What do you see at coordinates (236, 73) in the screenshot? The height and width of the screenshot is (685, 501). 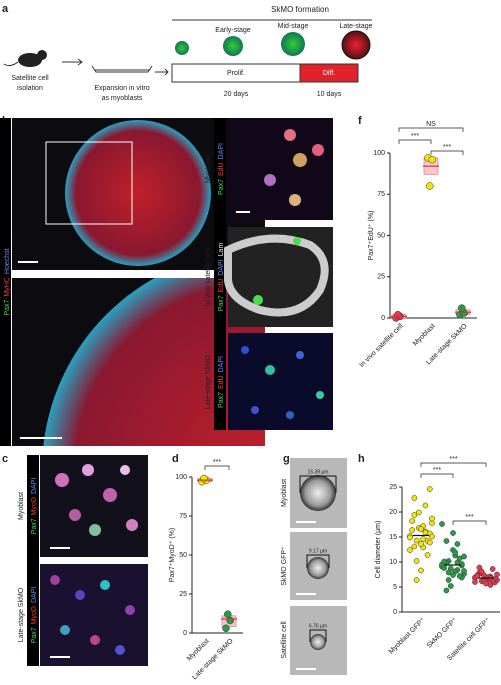 I see `phase-label: Prolif.` at bounding box center [236, 73].